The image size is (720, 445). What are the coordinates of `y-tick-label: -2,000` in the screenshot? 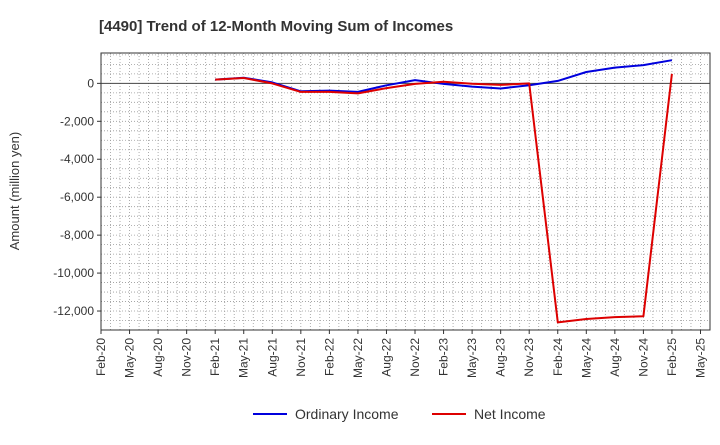 It's located at (77, 121).